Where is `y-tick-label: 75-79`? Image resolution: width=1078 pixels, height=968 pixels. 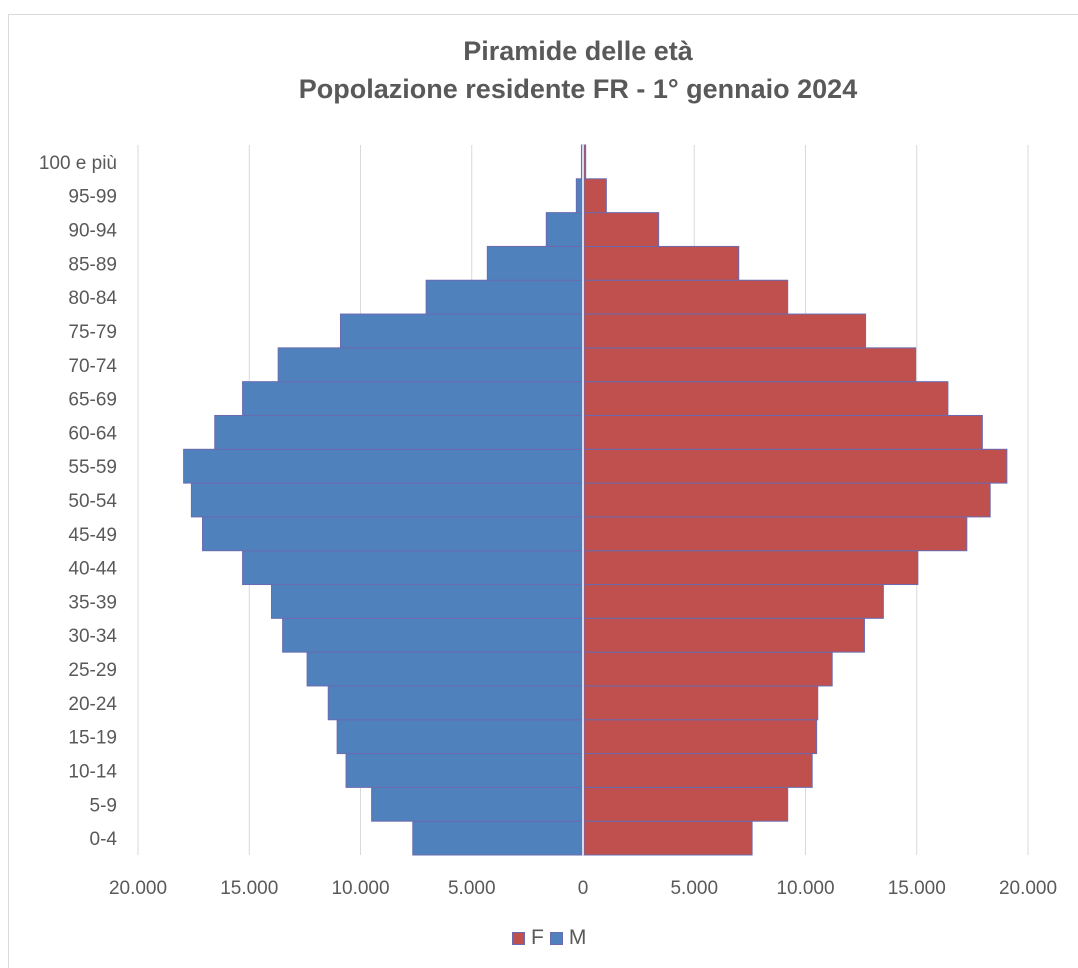
y-tick-label: 75-79 is located at coordinates (92, 332).